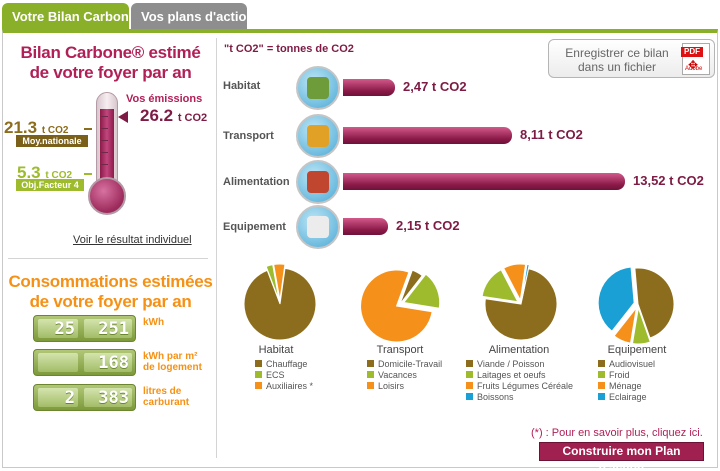  Describe the element at coordinates (88, 174) in the screenshot. I see `factor4-pointer` at that location.